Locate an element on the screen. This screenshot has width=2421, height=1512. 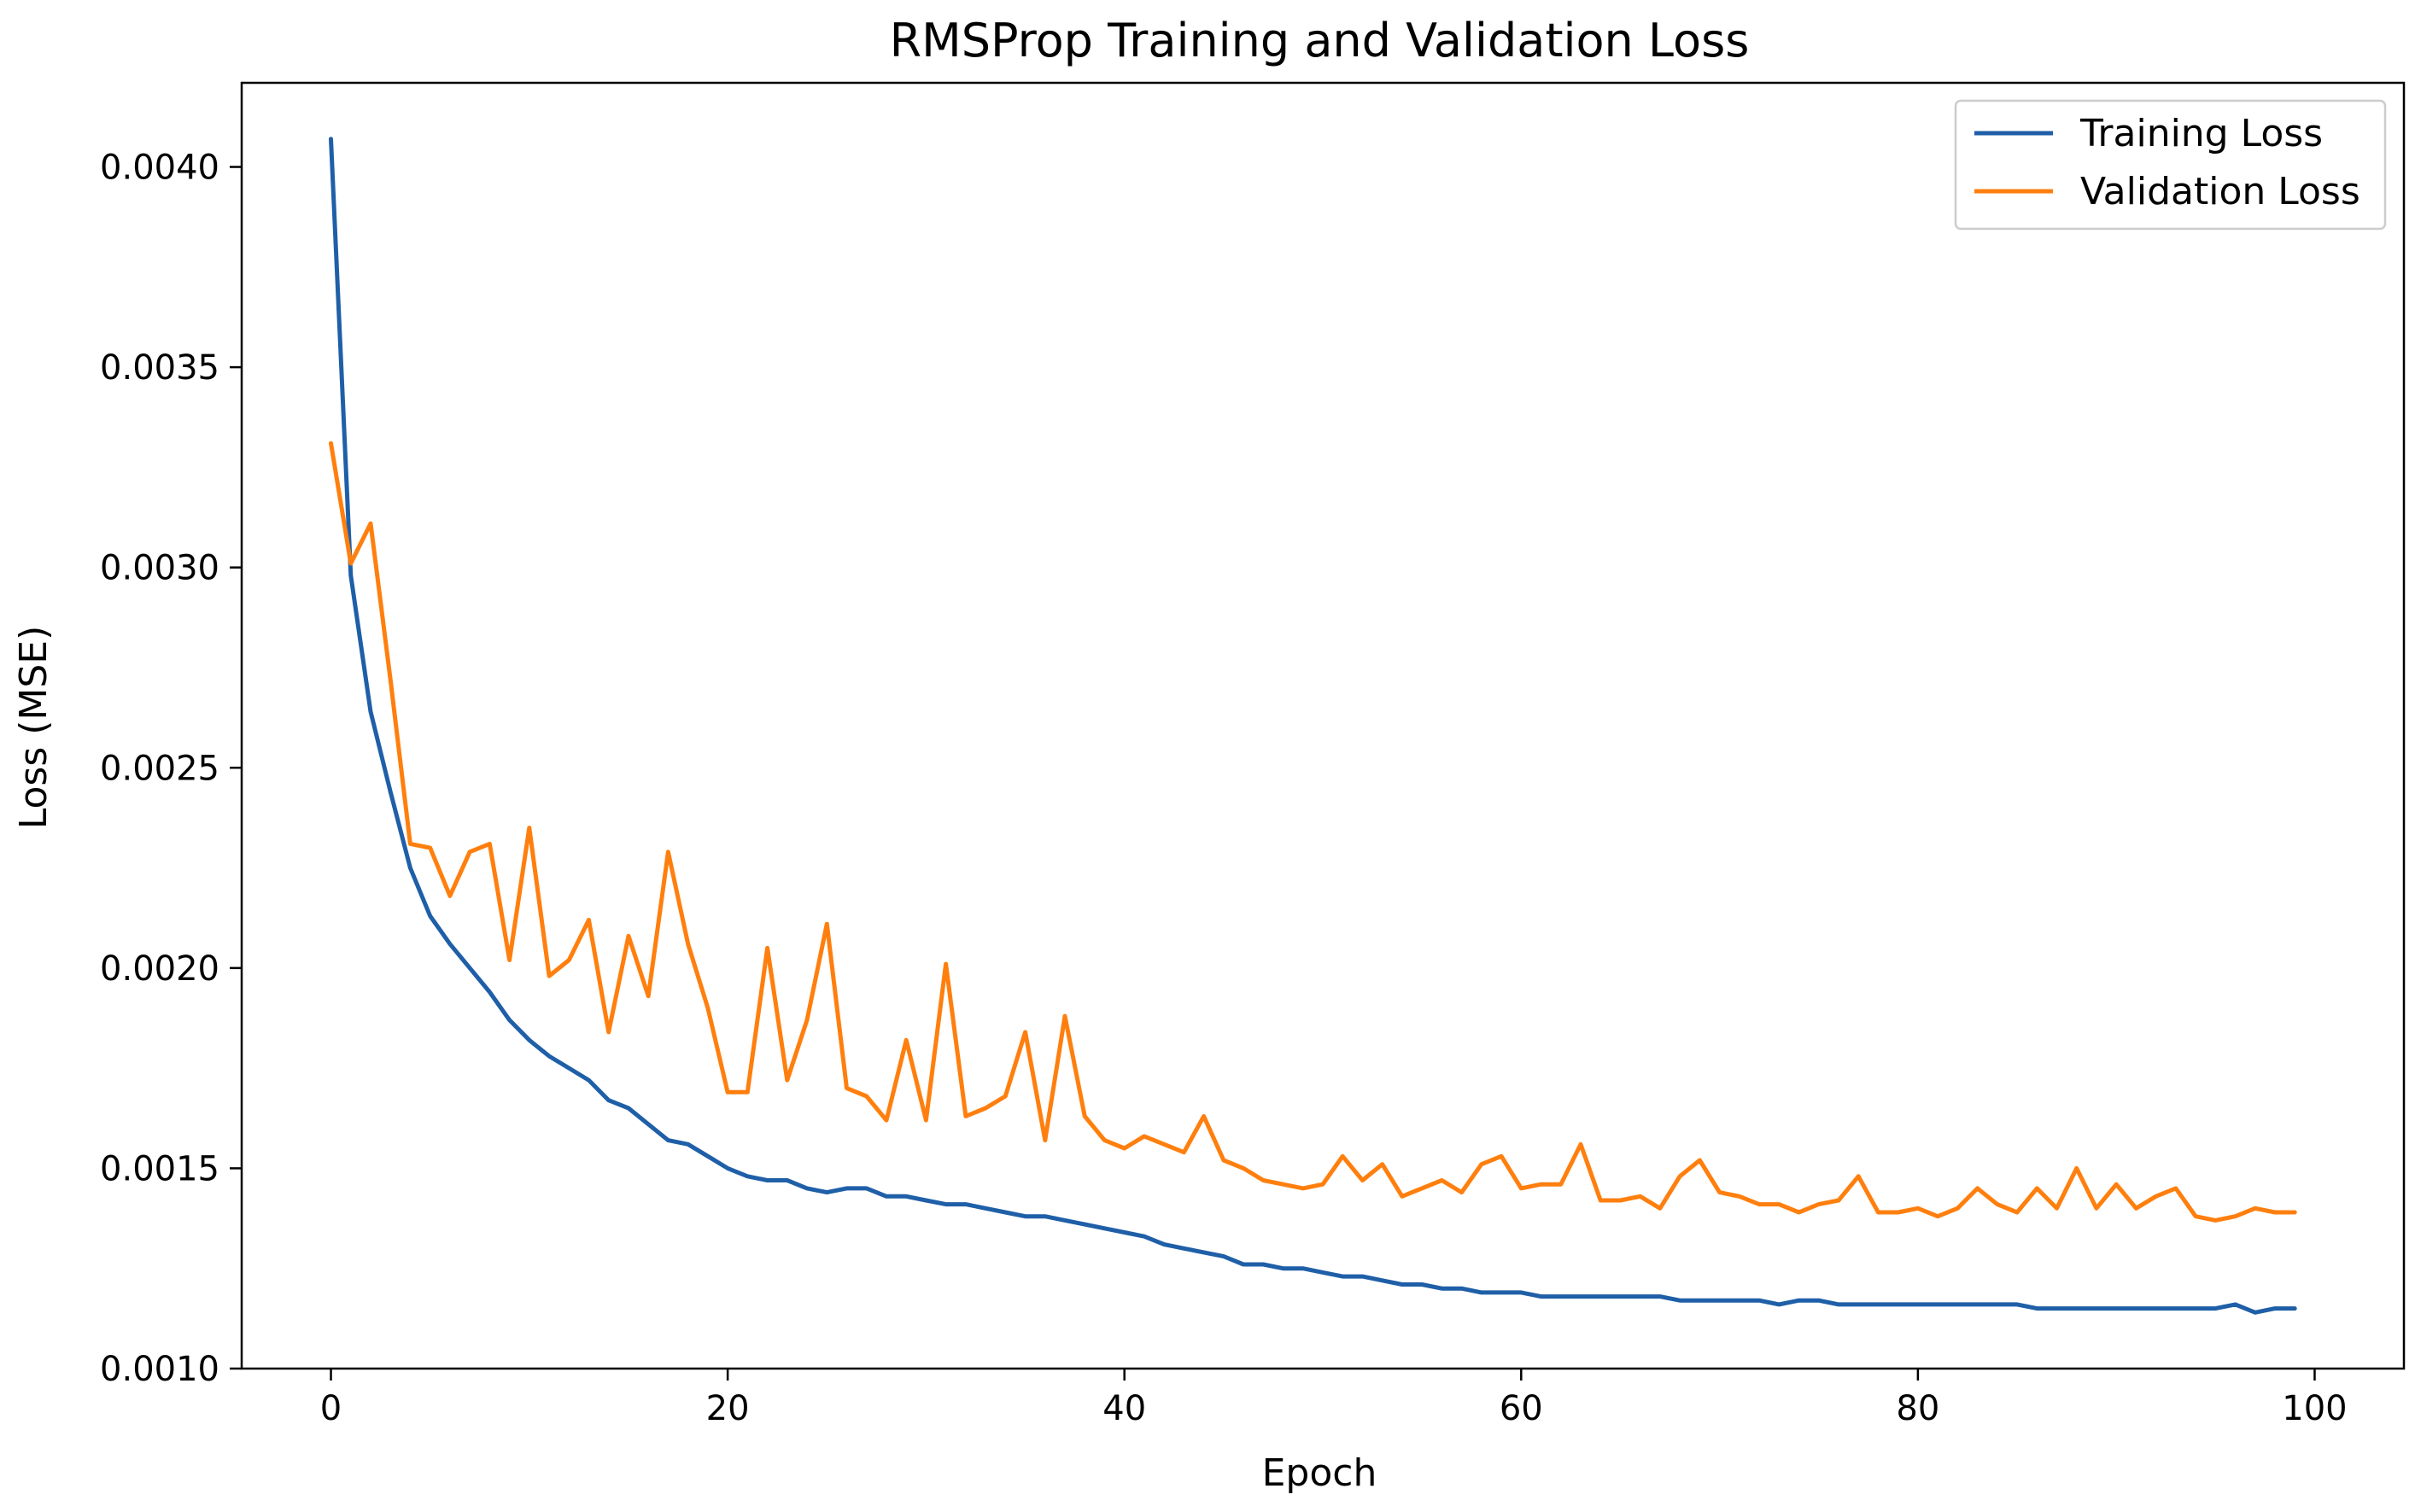
legend: Training Loss Validation Loss is located at coordinates (2171, 165).